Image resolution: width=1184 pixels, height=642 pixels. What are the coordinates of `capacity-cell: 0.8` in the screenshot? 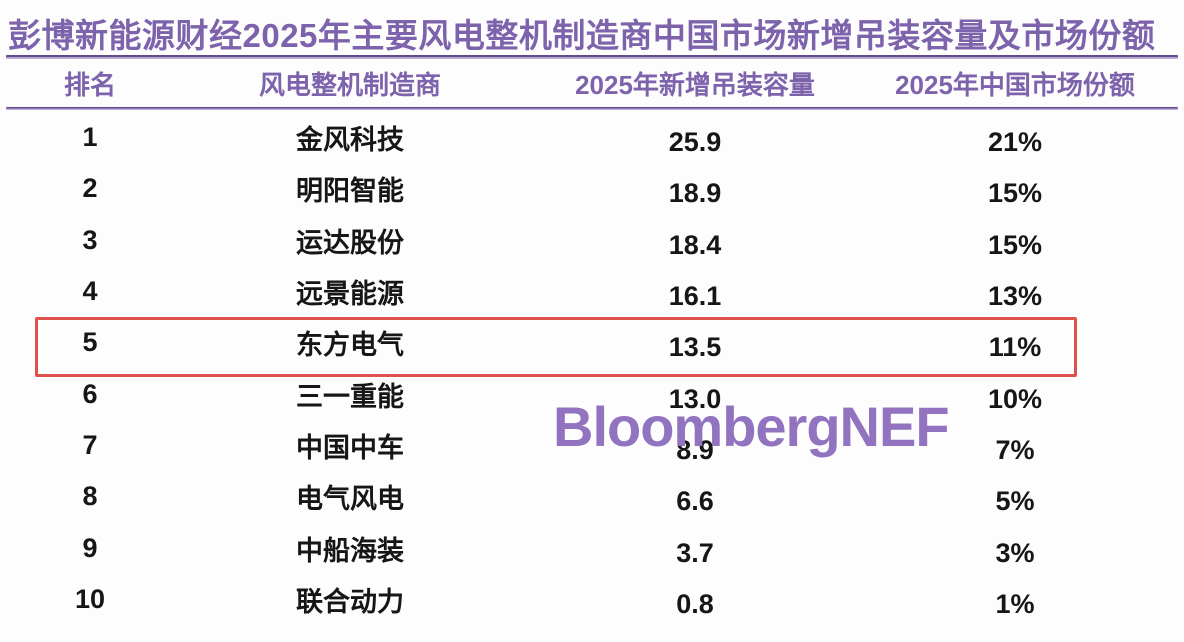 It's located at (695, 603).